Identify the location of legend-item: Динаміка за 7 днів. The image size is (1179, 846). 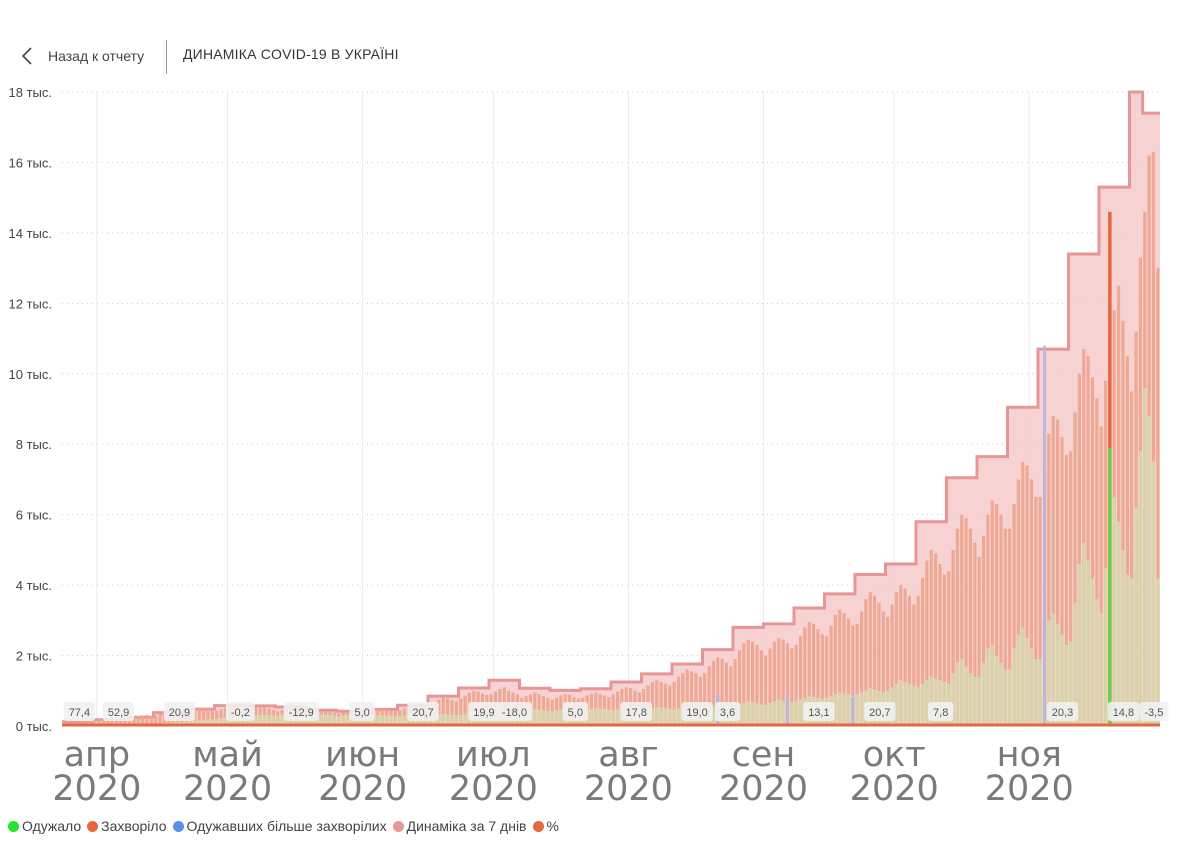
(459, 826).